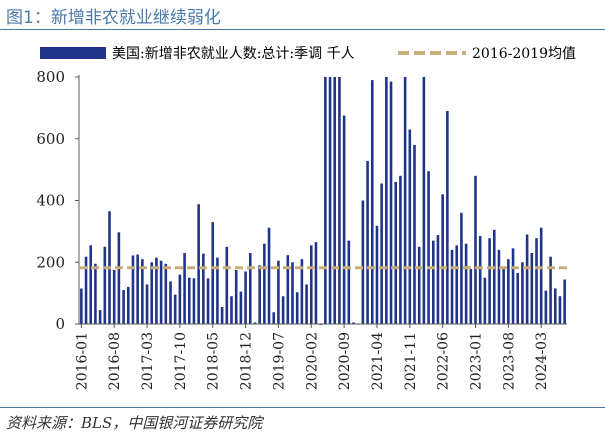 This screenshot has width=605, height=436. What do you see at coordinates (60, 324) in the screenshot?
I see `y-tick-label: 0` at bounding box center [60, 324].